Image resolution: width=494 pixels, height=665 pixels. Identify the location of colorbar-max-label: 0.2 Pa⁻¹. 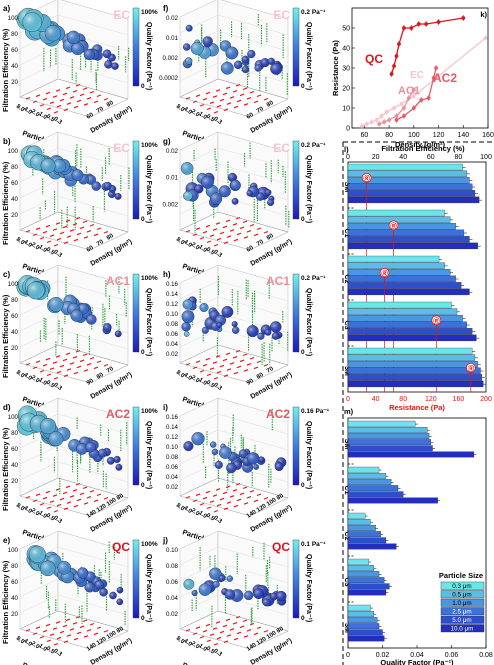
(313, 278).